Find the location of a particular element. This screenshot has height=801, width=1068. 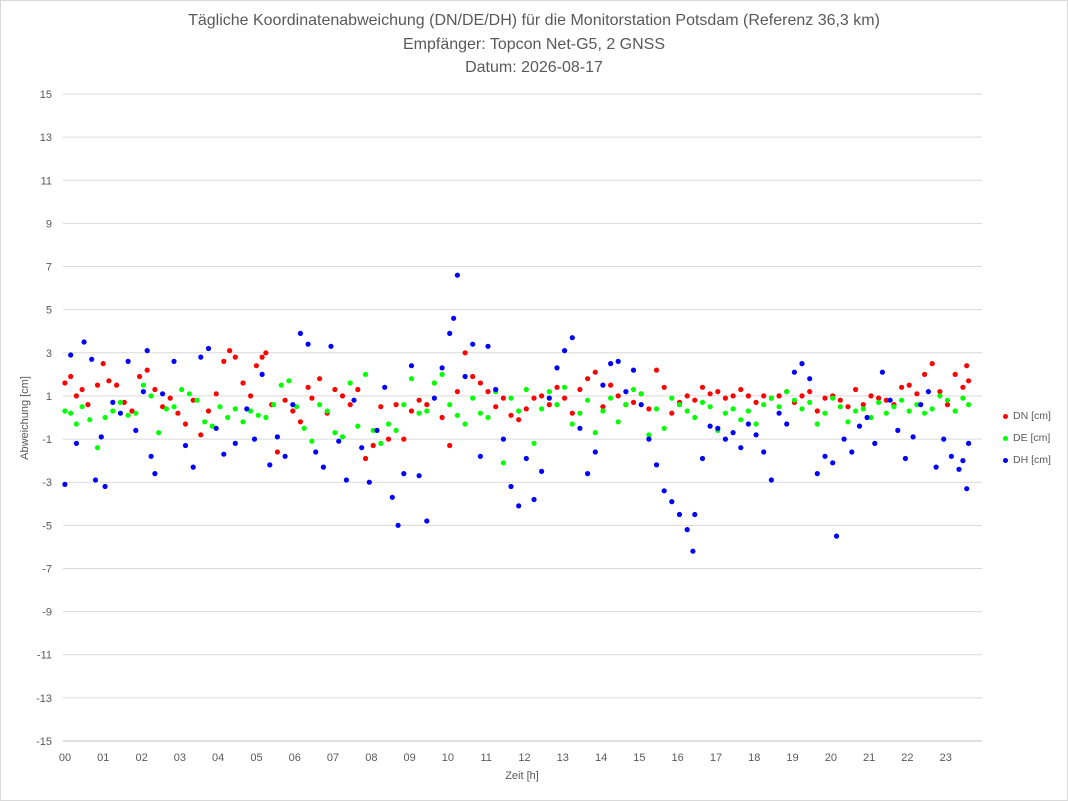

y-tick-label: -1 is located at coordinates (47, 440).